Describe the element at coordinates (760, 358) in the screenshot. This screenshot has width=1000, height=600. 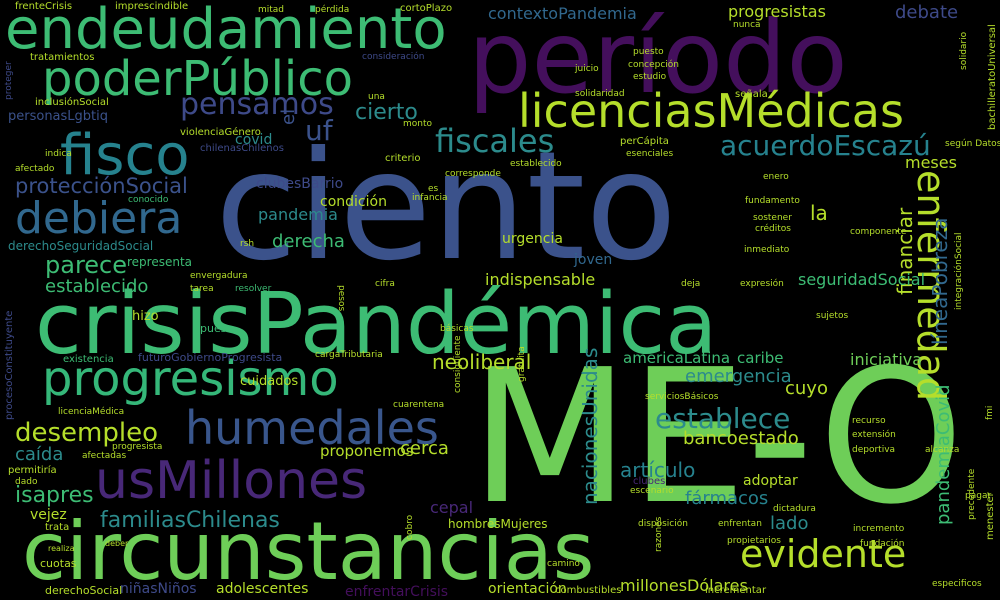
I see `word-cloud-word: caribe` at that location.